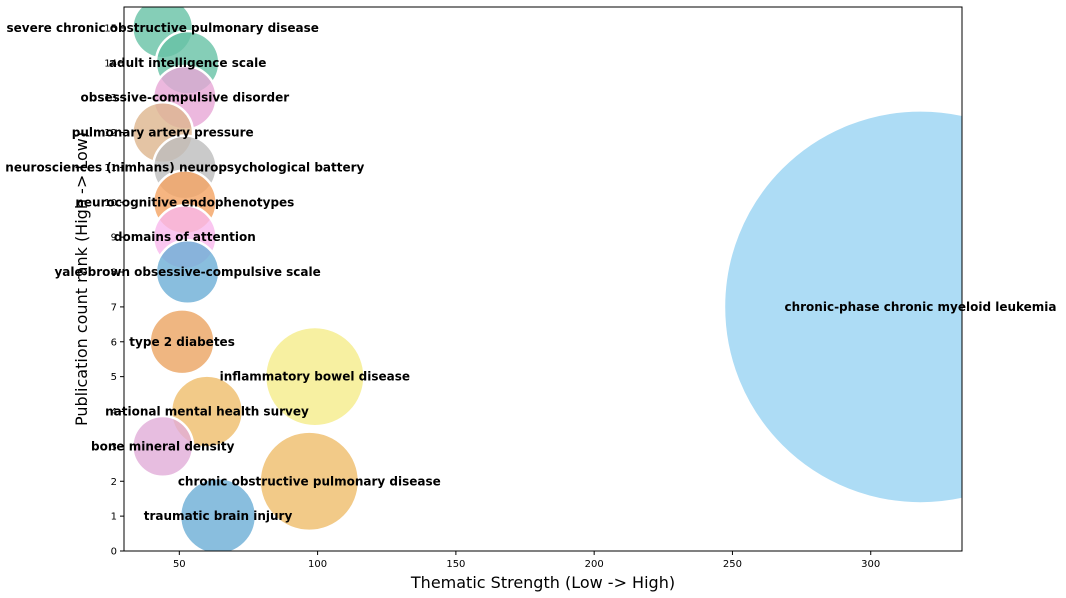 Image resolution: width=1066 pixels, height=598 pixels. Describe the element at coordinates (110, 203) in the screenshot. I see `y-tick-label: 10` at that location.